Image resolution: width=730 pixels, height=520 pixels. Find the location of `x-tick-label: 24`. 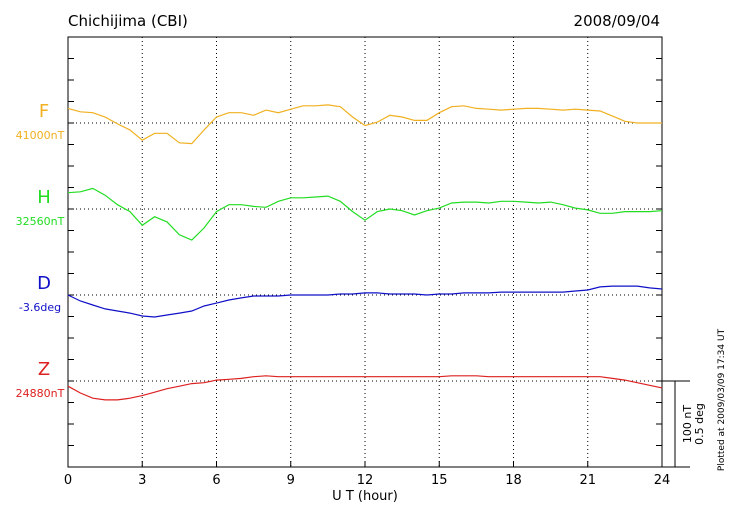

x-tick-label: 24 is located at coordinates (662, 480).